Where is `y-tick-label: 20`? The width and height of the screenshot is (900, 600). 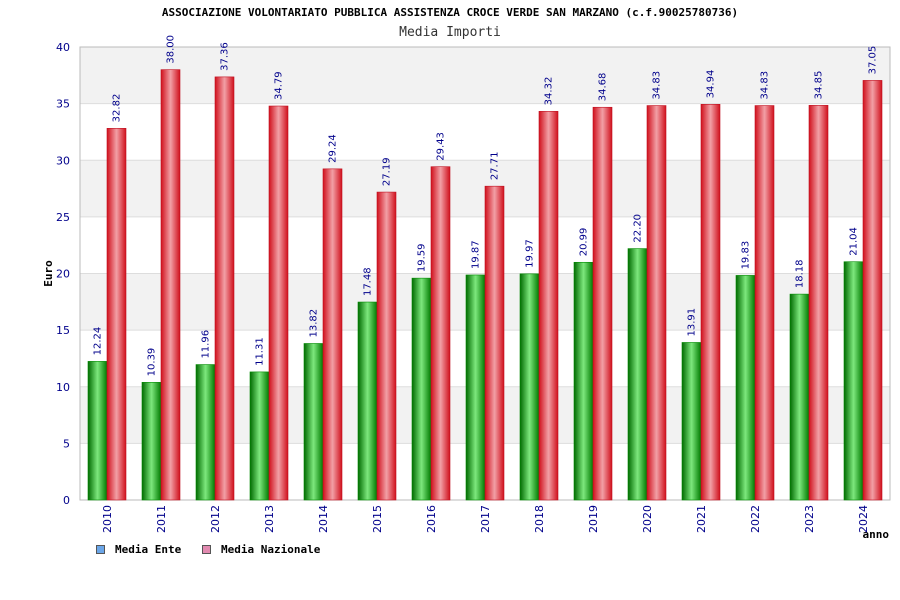 y-tick-label: 20 is located at coordinates (63, 274).